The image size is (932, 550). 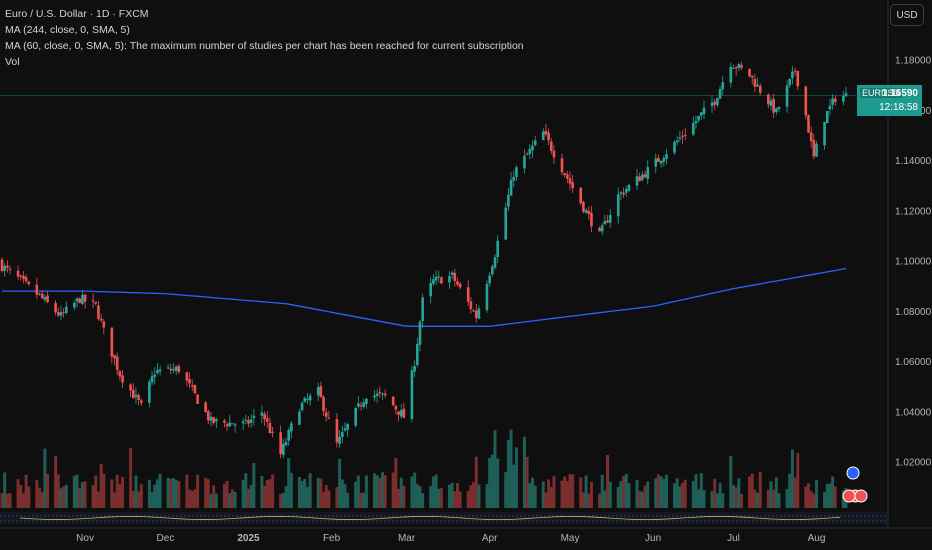 What do you see at coordinates (166, 538) in the screenshot?
I see `time-tick-label: Dec` at bounding box center [166, 538].